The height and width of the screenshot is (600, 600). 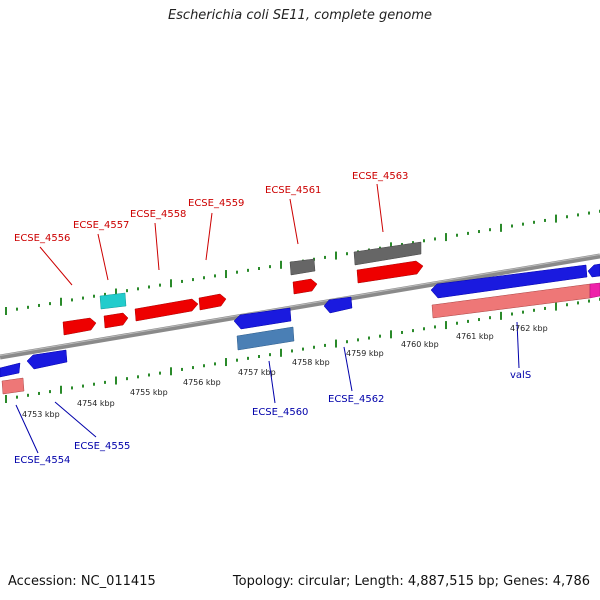 I want to click on kbp-label: 4756 kbp, so click(x=202, y=382).